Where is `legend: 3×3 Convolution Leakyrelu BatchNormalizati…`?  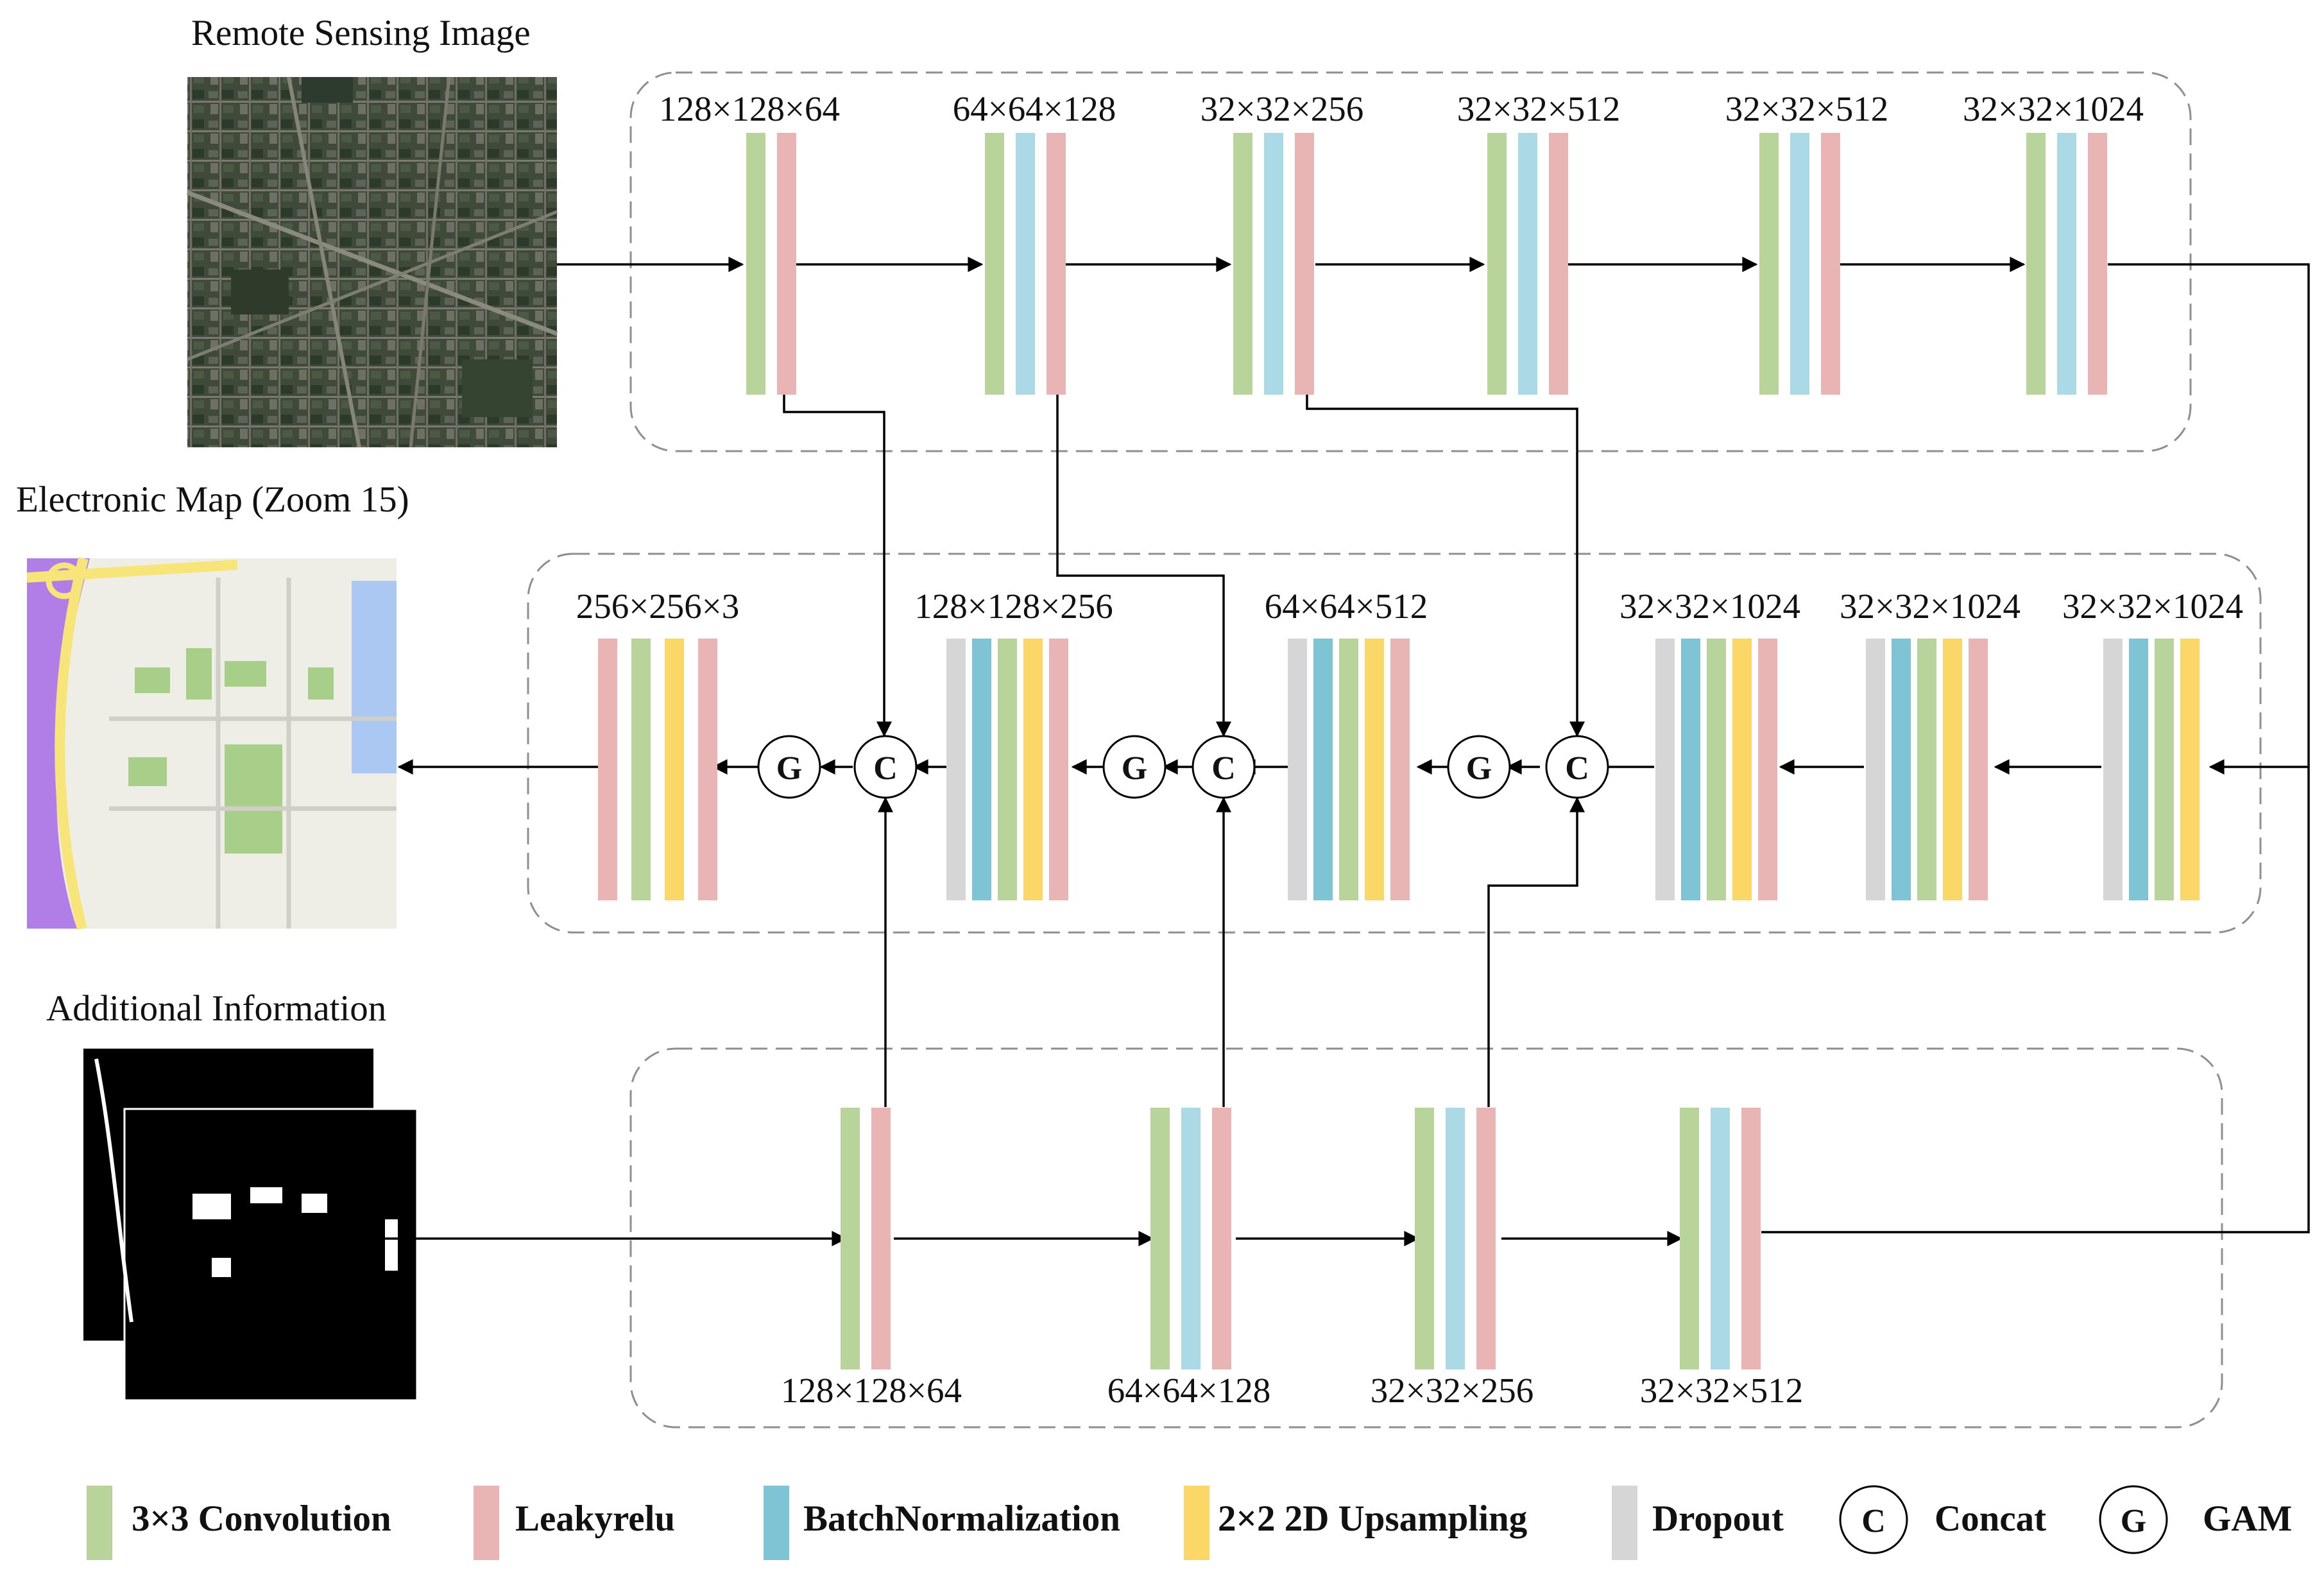 legend: 3×3 Convolution Leakyrelu BatchNormalizati… is located at coordinates (1189, 1523).